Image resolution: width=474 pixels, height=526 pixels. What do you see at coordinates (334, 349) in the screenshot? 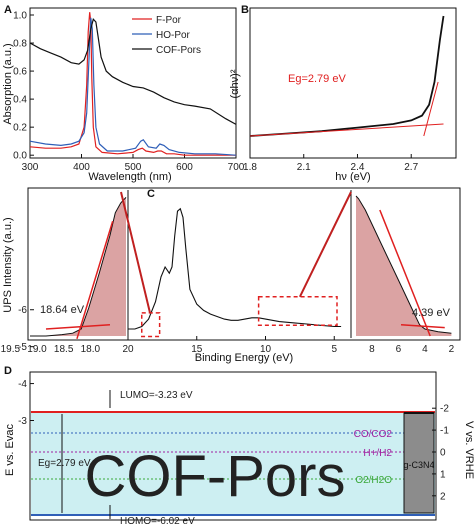
I see `xtick-label: 5` at bounding box center [334, 349].